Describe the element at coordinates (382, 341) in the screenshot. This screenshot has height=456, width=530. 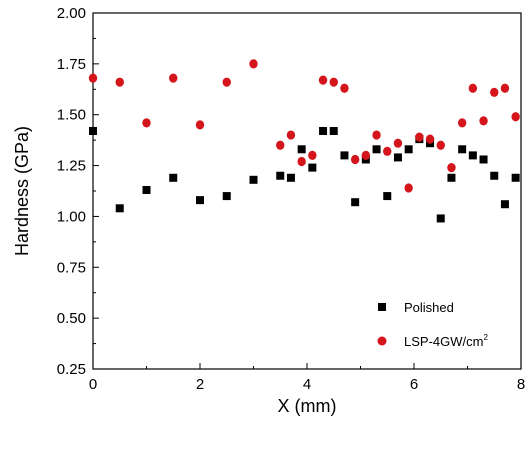
I see `legend-marker-lsp` at that location.